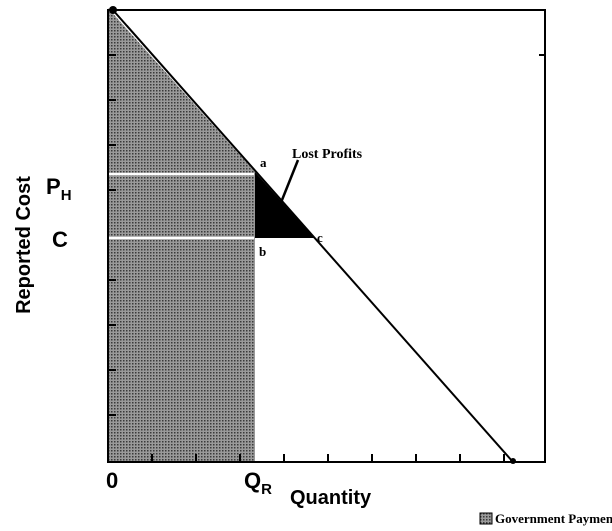 The width and height of the screenshot is (612, 531). Describe the element at coordinates (53, 186) in the screenshot. I see `price-letter: P` at that location.